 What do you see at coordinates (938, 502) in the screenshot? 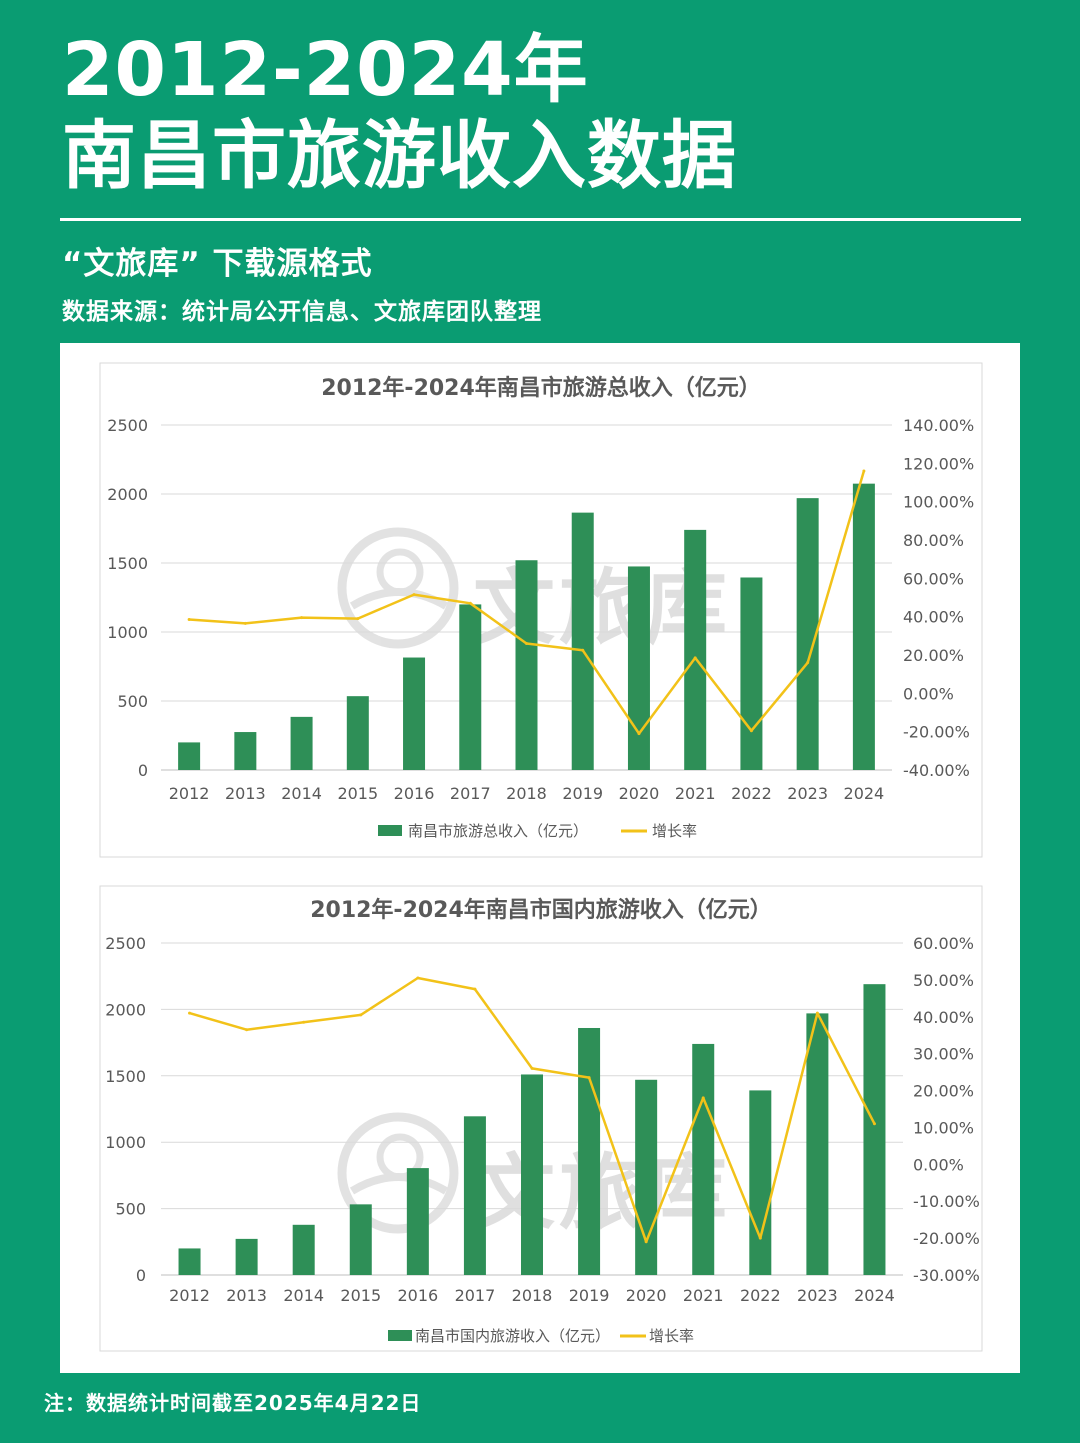
I see `y-right-tick-label: 100.00%` at bounding box center [938, 502].